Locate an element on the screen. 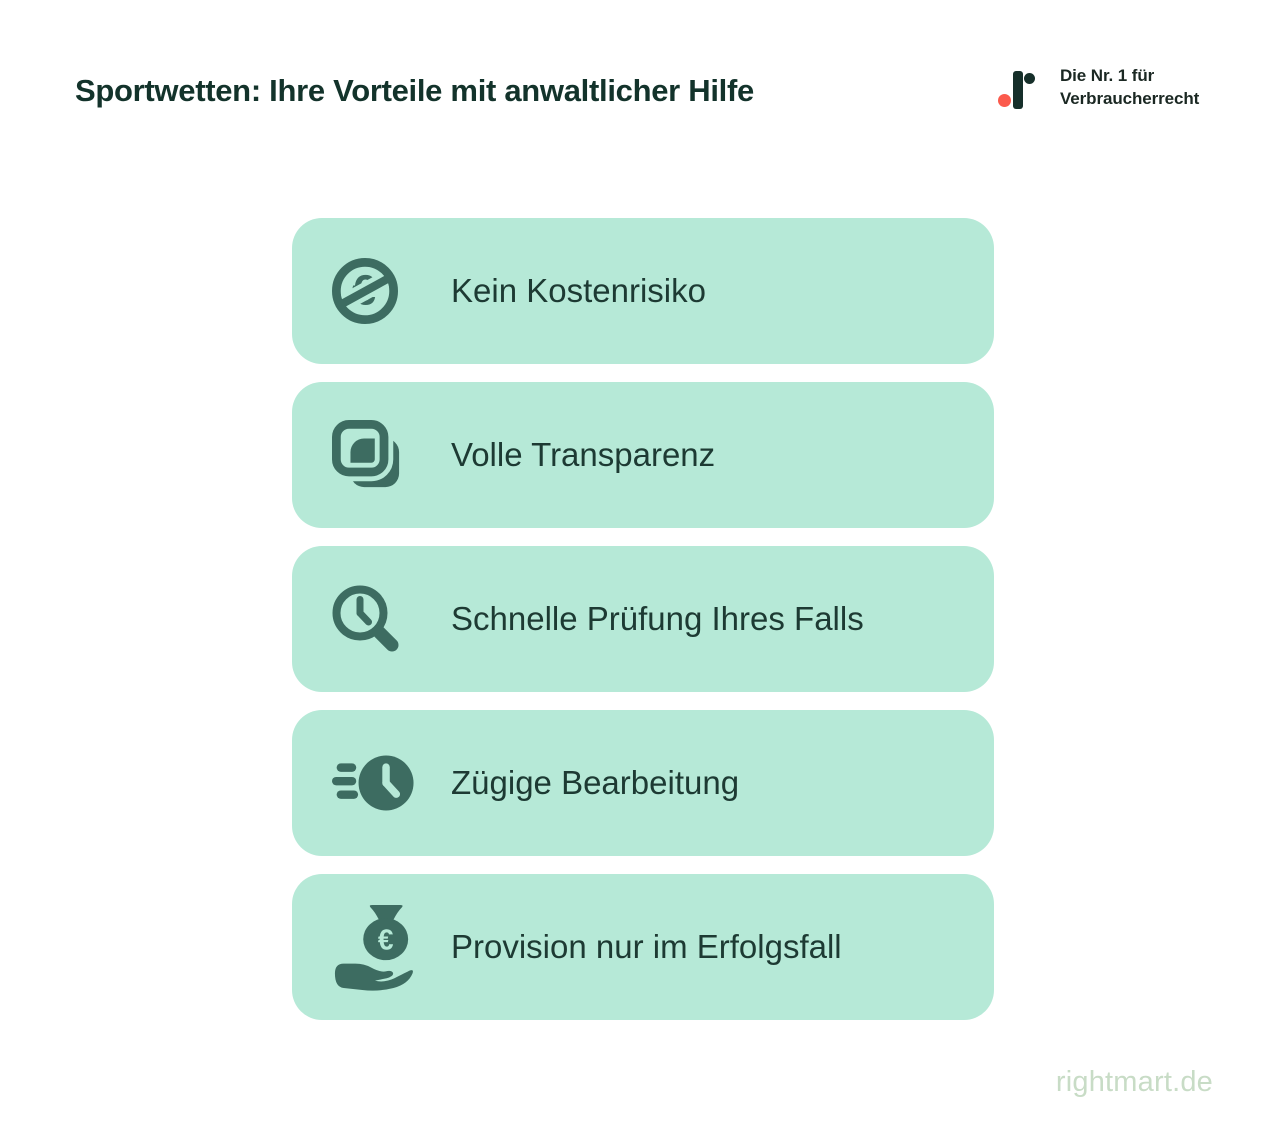  rightmart-logo: Die Nr. 1 für Verbraucherrecht is located at coordinates (1097, 90).